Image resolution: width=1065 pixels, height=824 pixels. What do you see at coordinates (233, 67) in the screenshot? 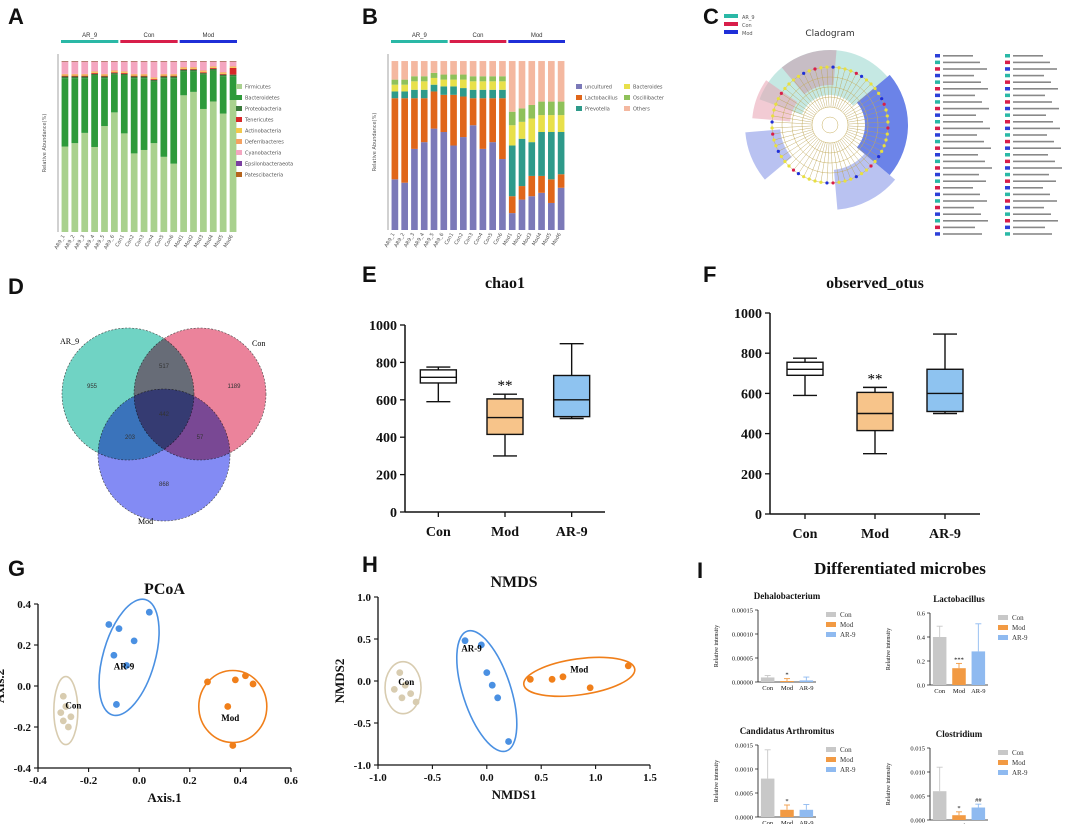
I see `bar-segment-deferribacteres` at bounding box center [233, 67].